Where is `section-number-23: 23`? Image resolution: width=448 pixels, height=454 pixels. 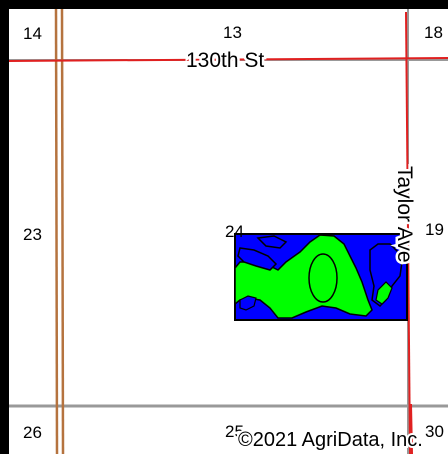 section-number-23: 23 is located at coordinates (32, 234).